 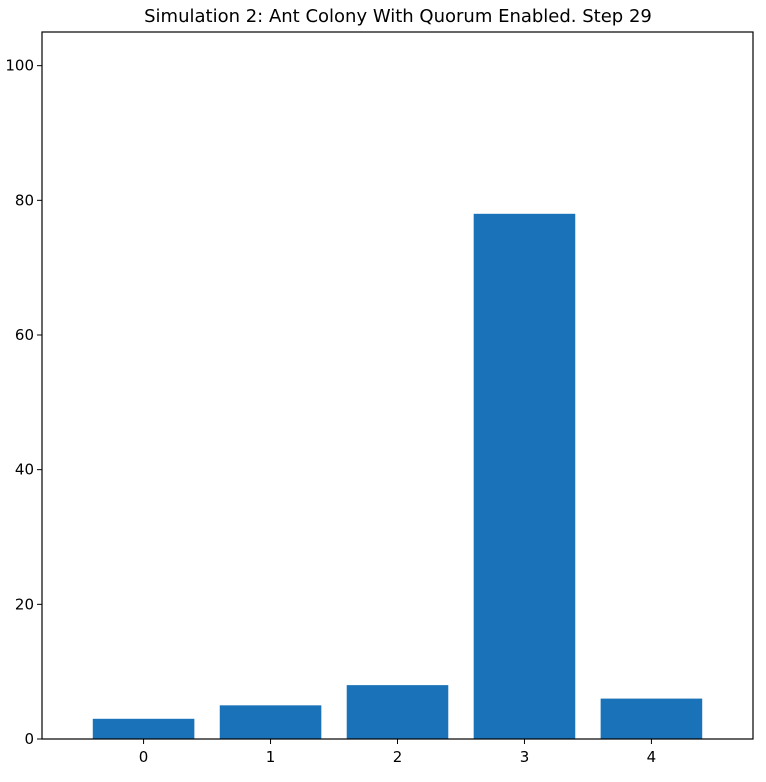 What do you see at coordinates (24, 604) in the screenshot?
I see `y-tick-label: 20` at bounding box center [24, 604].